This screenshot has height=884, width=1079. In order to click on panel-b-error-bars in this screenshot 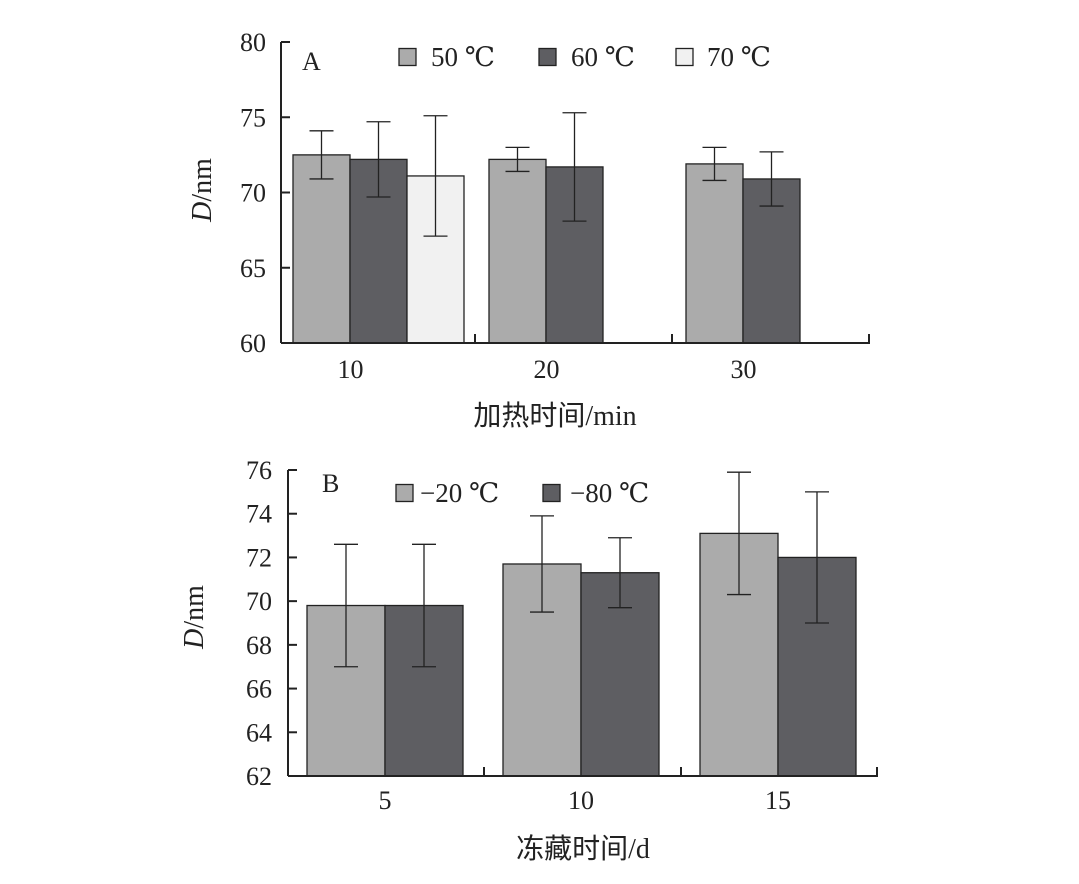, I will do `click(581, 569)`.